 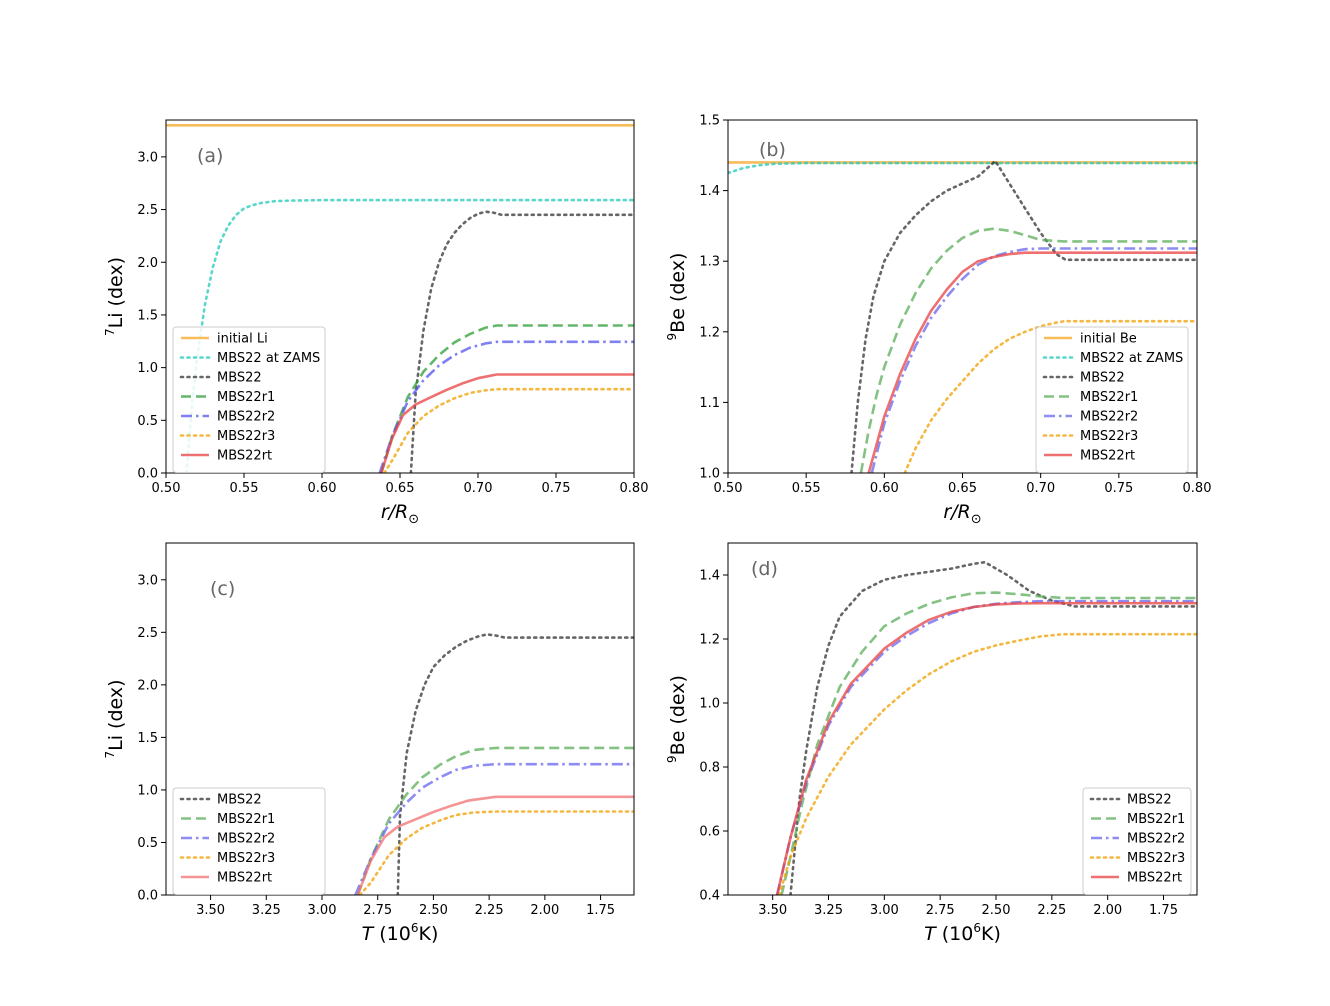 I want to click on y-tick-label: 2.5, so click(x=147, y=633).